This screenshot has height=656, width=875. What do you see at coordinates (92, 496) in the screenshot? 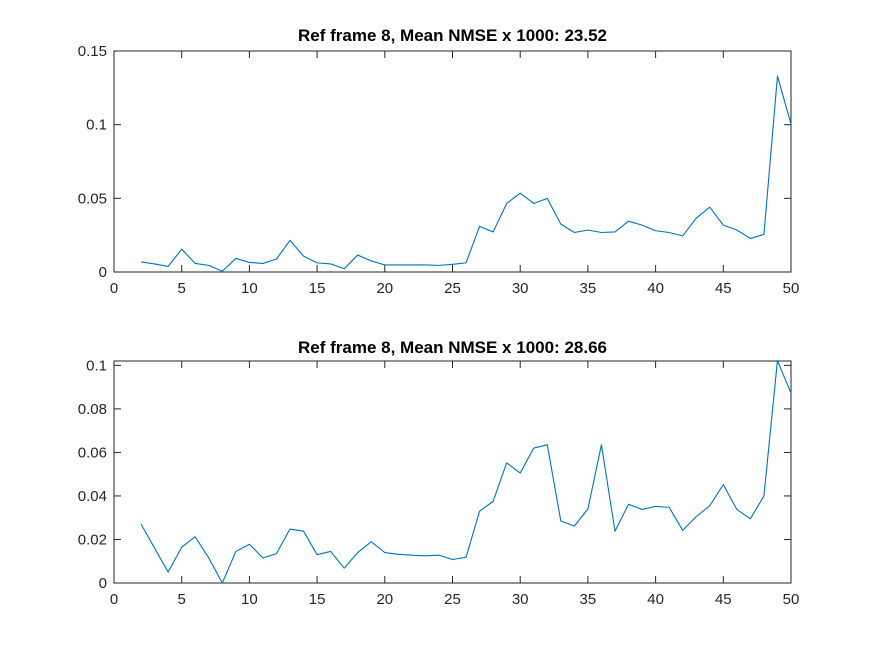
I see `bottom-plot-ytick-label: 0.04` at bounding box center [92, 496].